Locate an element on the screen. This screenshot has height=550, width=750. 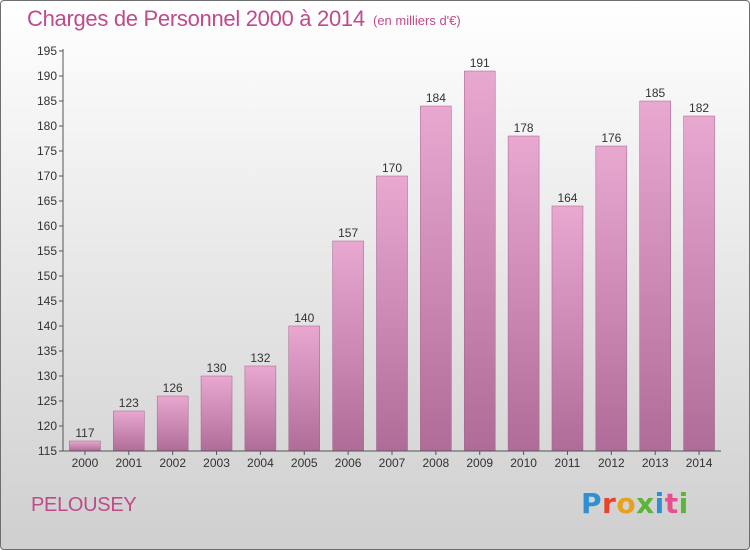
chart-subtitle: (en milliers d'€) is located at coordinates (417, 20).